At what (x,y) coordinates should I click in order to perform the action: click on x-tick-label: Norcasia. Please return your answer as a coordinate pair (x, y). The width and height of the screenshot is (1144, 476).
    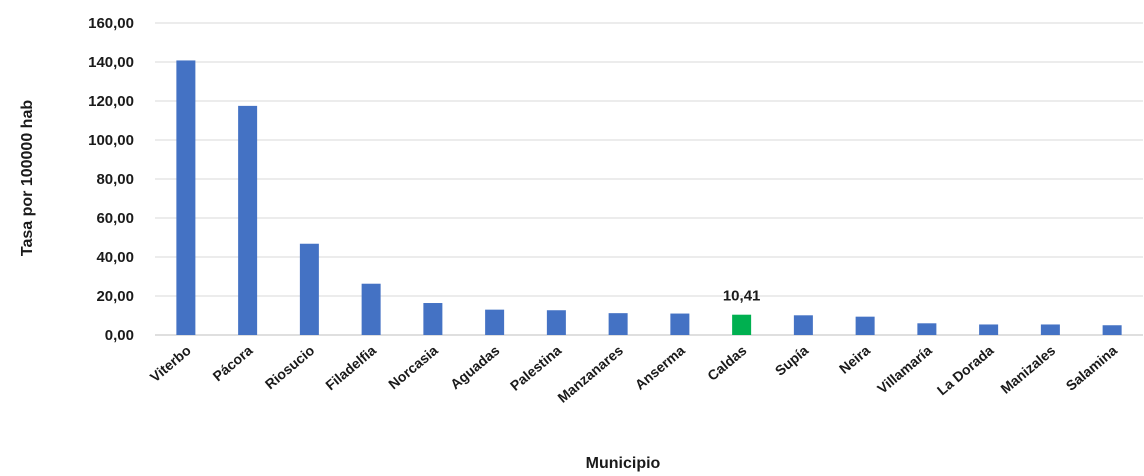
    Looking at the image, I should click on (413, 367).